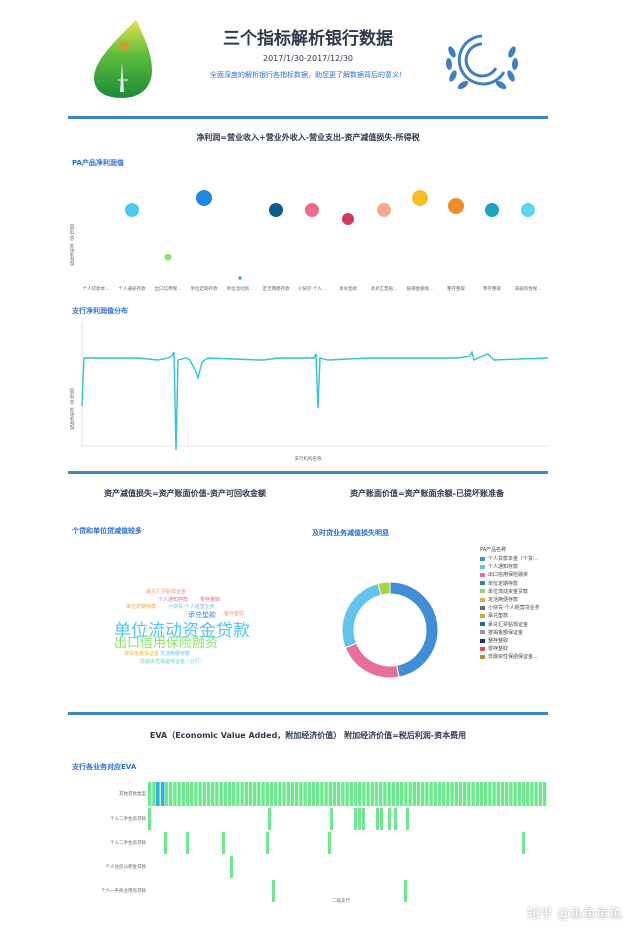 The width and height of the screenshot is (638, 936). What do you see at coordinates (123, 59) in the screenshot?
I see `leaf-logo` at bounding box center [123, 59].